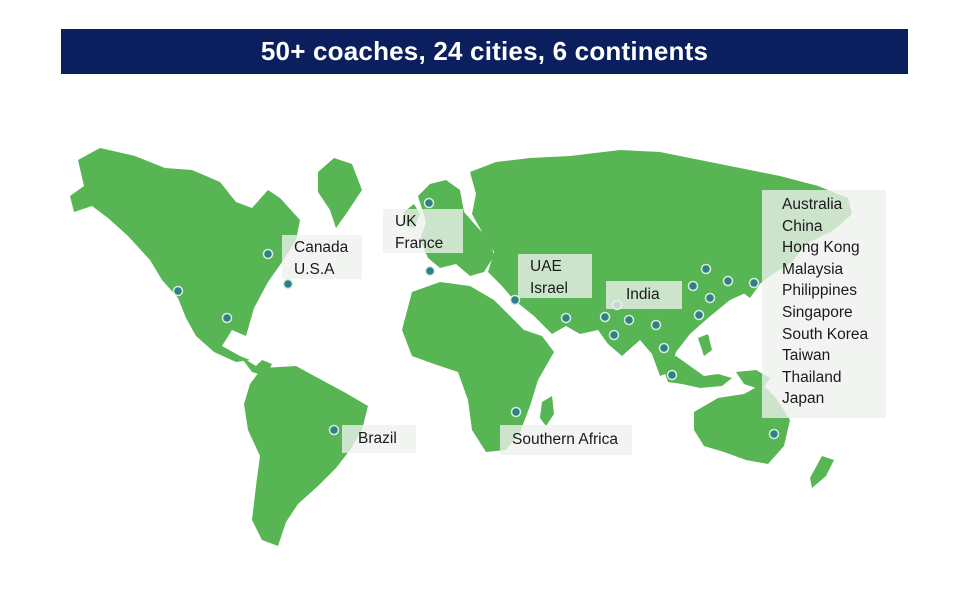  I want to click on label-europe: UK France, so click(423, 231).